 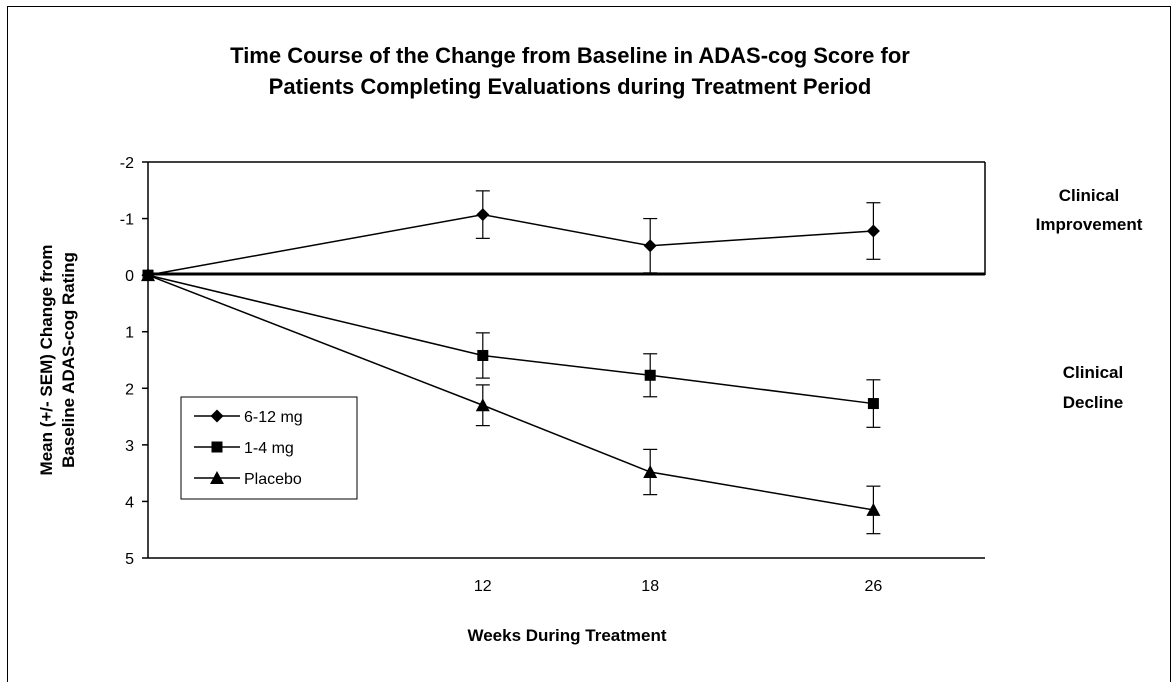 What do you see at coordinates (217, 447) in the screenshot?
I see `legend-marker-square` at bounding box center [217, 447].